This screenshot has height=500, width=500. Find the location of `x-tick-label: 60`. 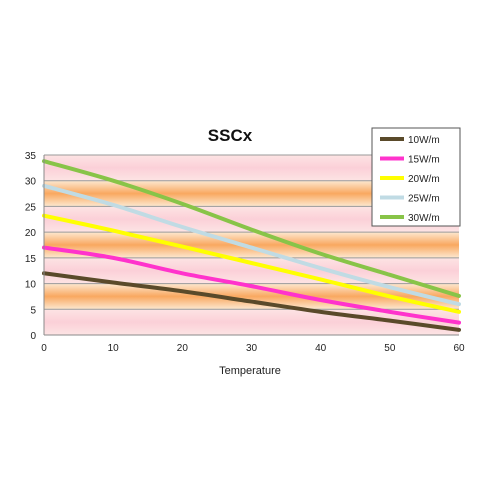

x-tick-label: 60 is located at coordinates (459, 348).